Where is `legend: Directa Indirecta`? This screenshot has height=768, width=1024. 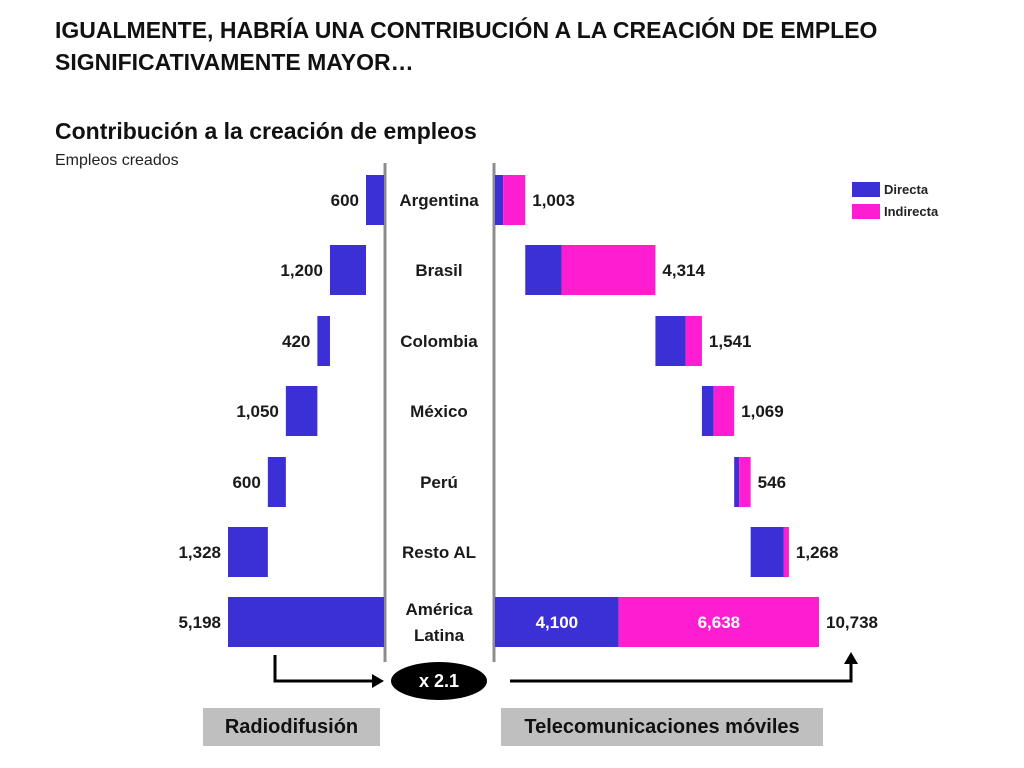 legend: Directa Indirecta is located at coordinates (895, 200).